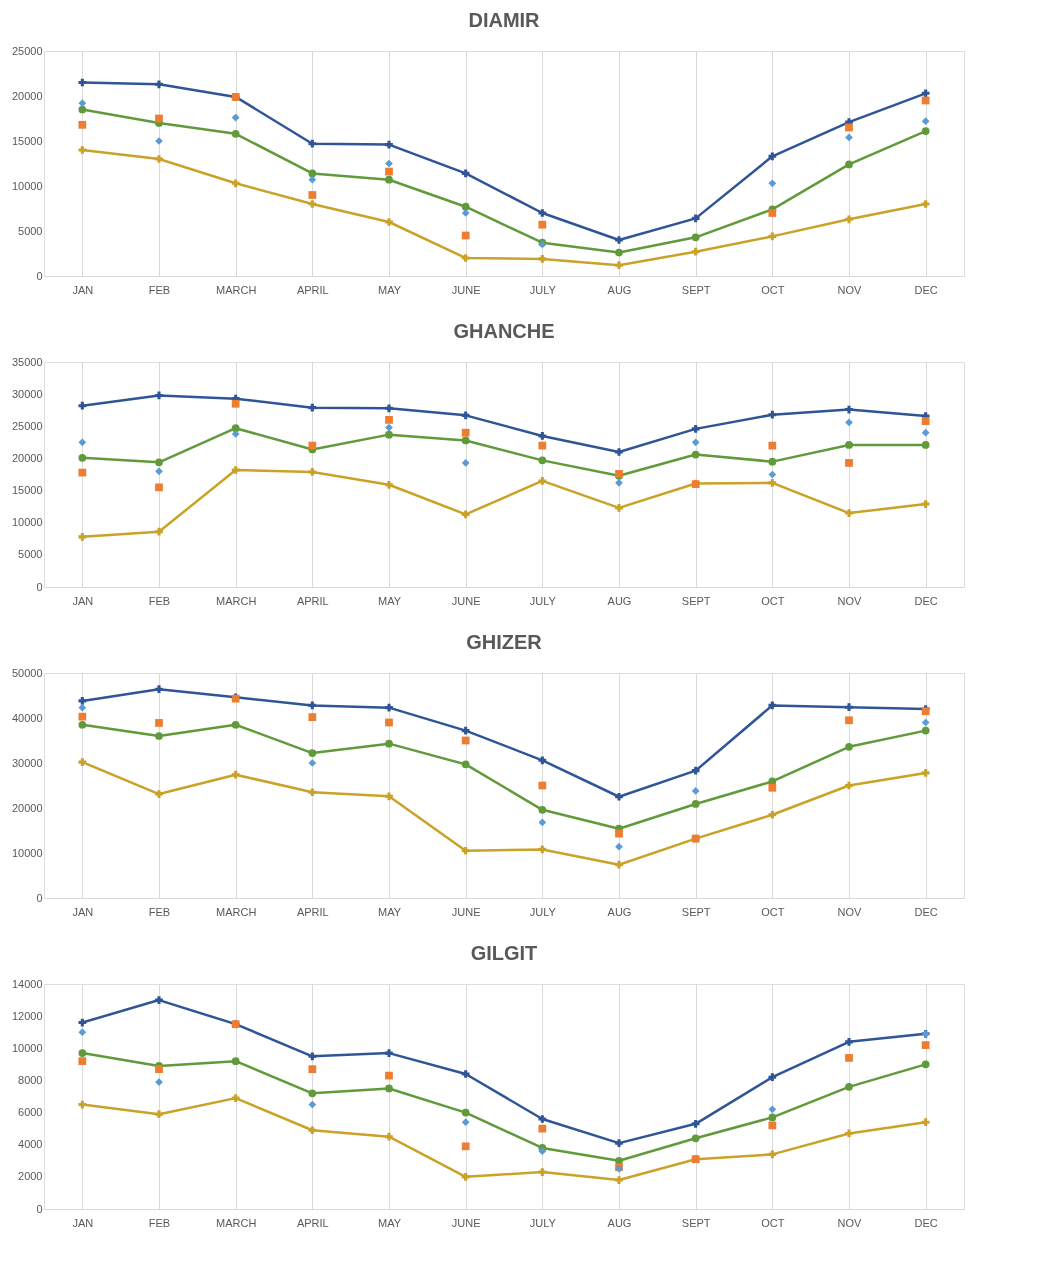 This screenshot has height=1288, width=1039. What do you see at coordinates (30, 554) in the screenshot?
I see `y-tick-label: 5000` at bounding box center [30, 554].